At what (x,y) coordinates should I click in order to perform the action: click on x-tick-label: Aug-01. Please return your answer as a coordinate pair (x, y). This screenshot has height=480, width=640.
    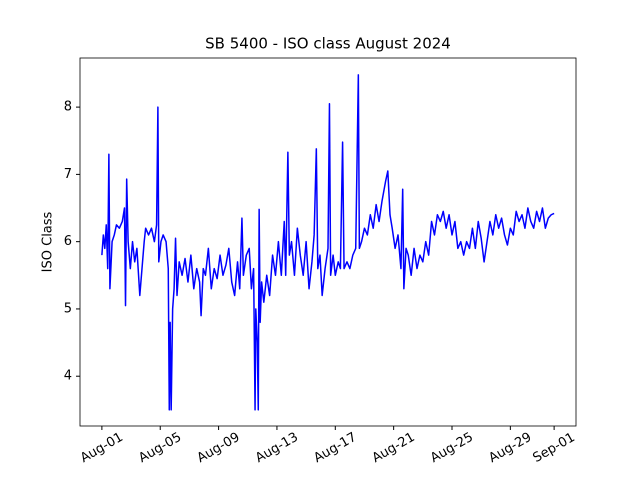
    Looking at the image, I should click on (102, 448).